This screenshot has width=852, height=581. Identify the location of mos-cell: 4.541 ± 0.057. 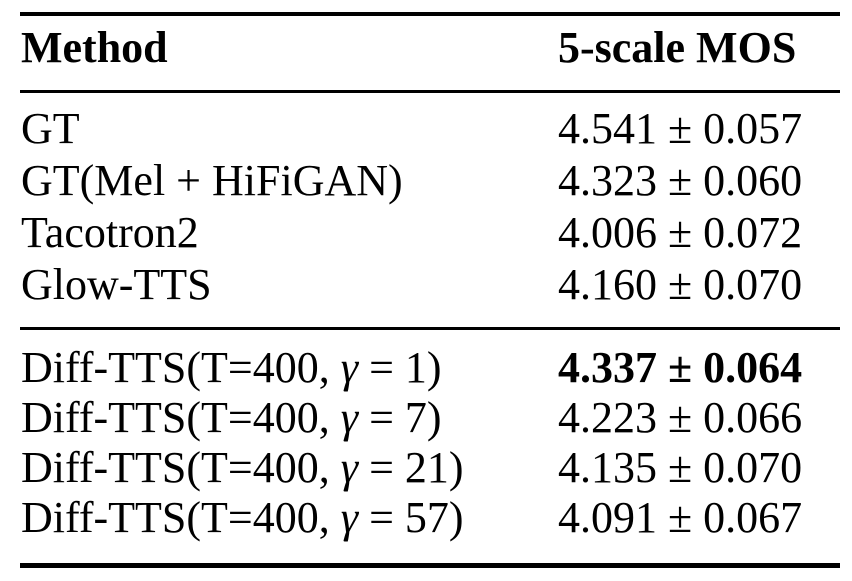
(680, 128).